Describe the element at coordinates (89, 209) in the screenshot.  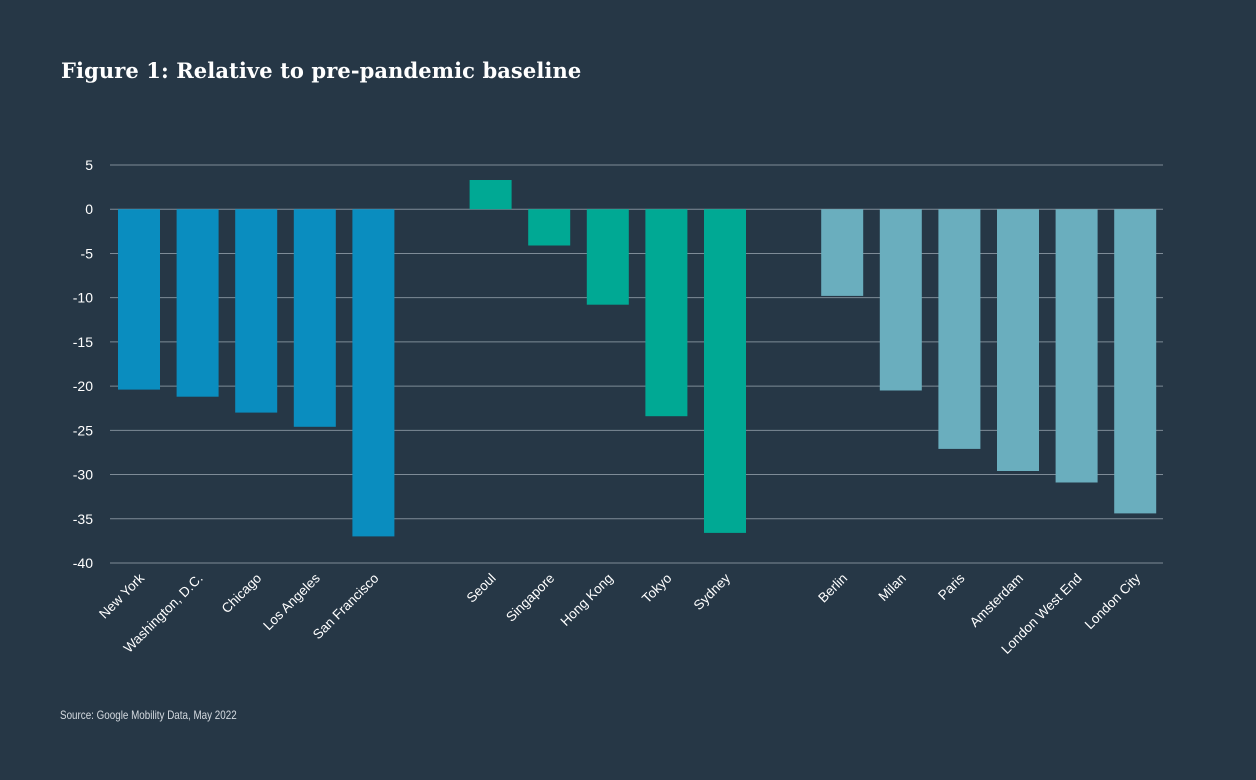
I see `y-tick-label: 0` at that location.